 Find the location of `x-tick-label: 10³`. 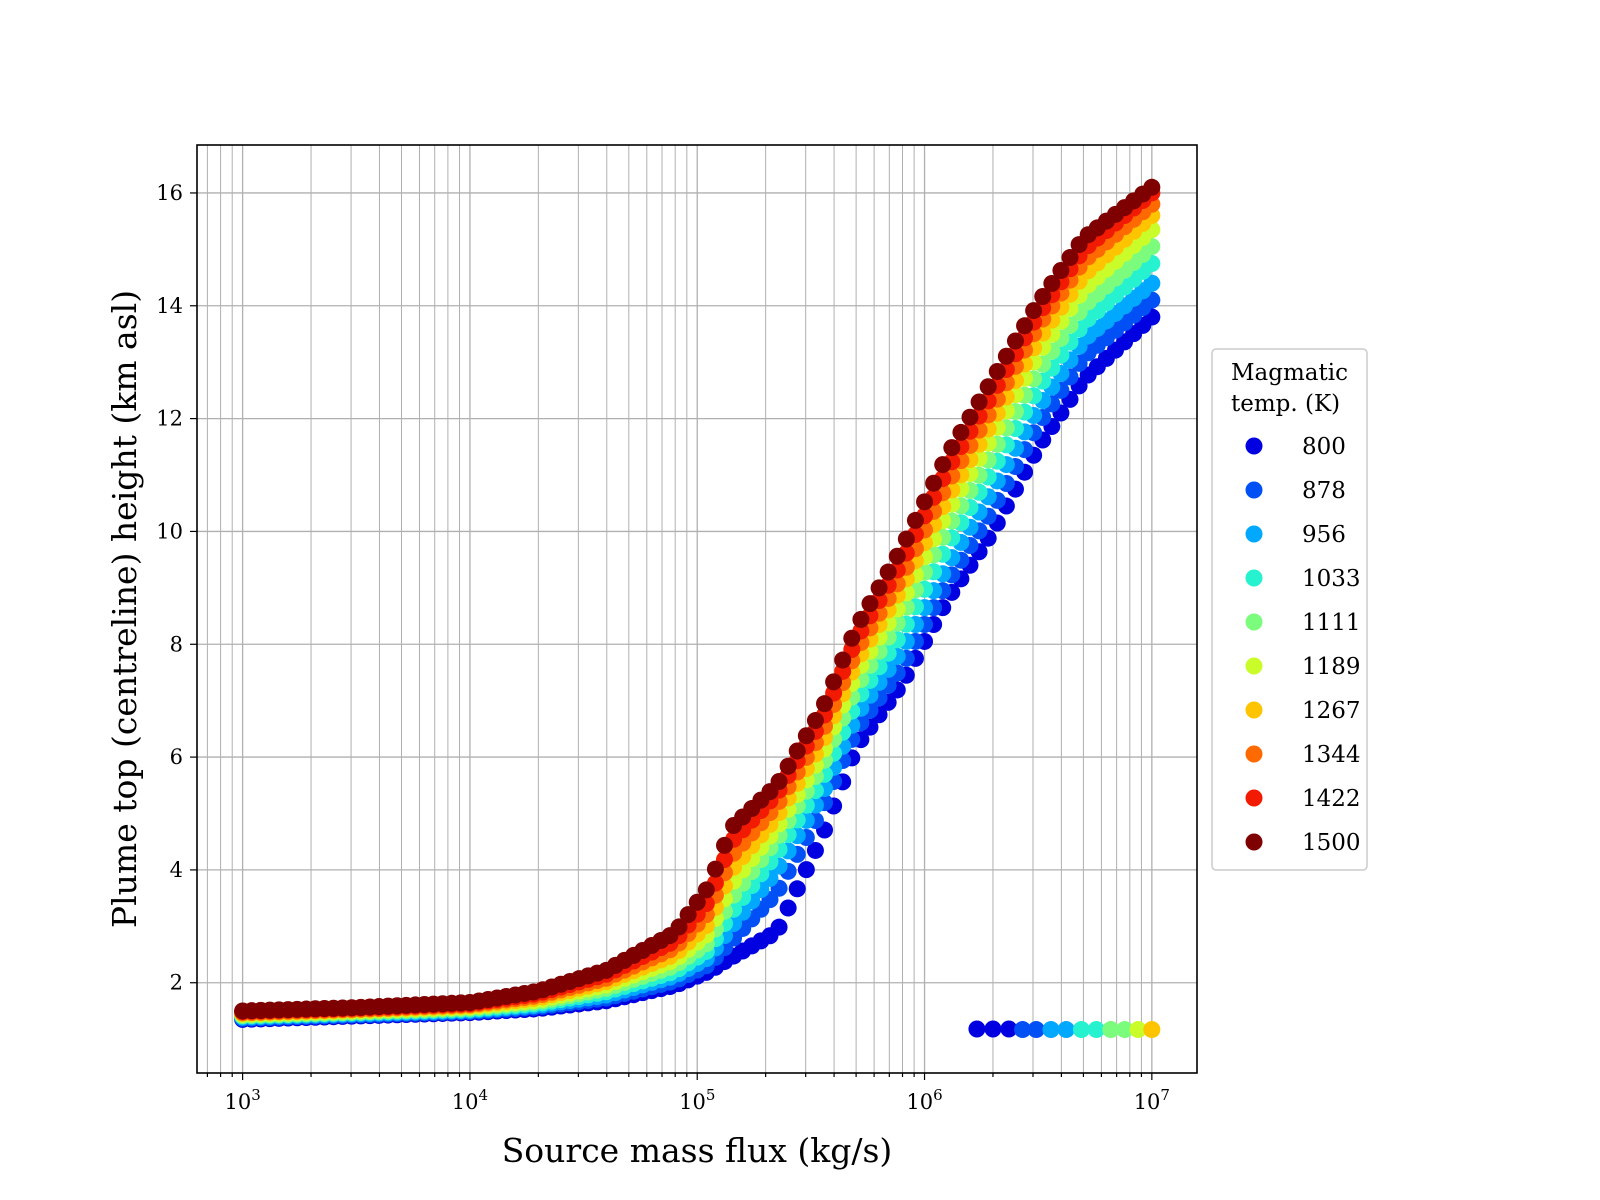

x-tick-label: 10³ is located at coordinates (242, 1100).